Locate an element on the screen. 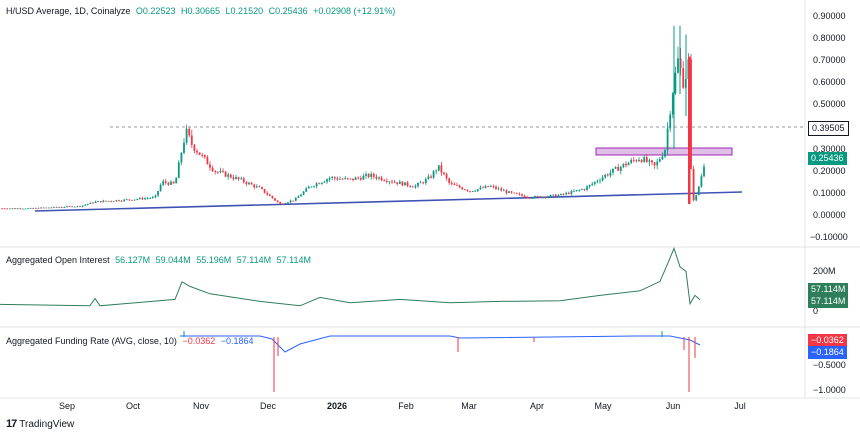 The width and height of the screenshot is (860, 435). low-value: L0.21520 is located at coordinates (244, 11).